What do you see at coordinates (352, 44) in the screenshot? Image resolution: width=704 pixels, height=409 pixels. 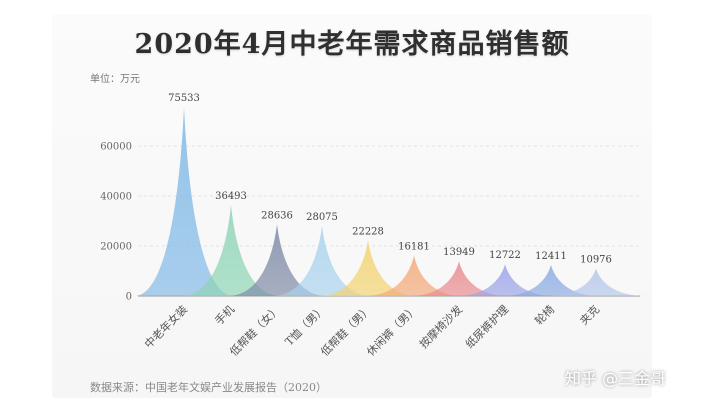 I see `chart-title: 2020年4月中老年需求商品销售额` at bounding box center [352, 44].